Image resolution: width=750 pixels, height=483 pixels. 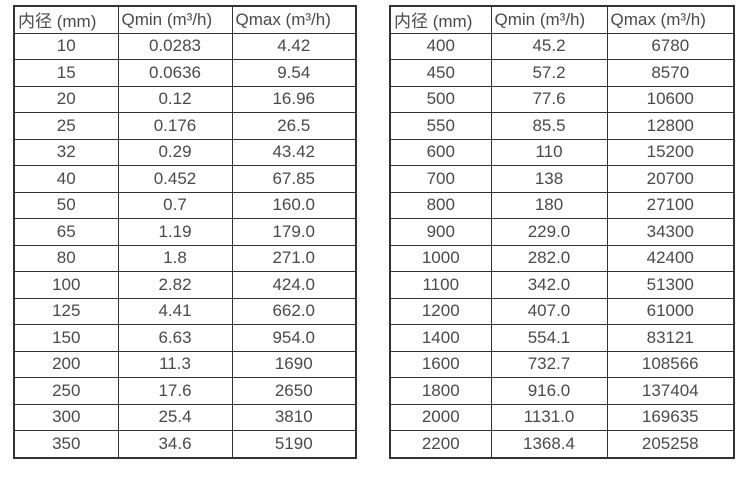 What do you see at coordinates (294, 126) in the screenshot?
I see `table-cell: 26.5` at bounding box center [294, 126].